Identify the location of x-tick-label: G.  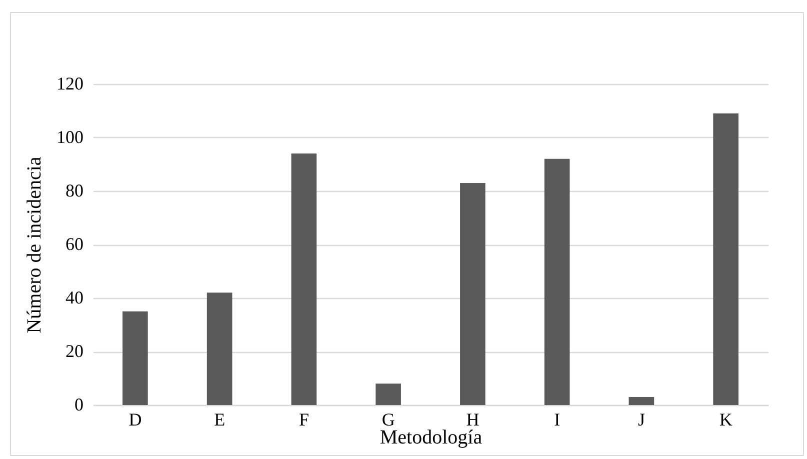
(388, 420).